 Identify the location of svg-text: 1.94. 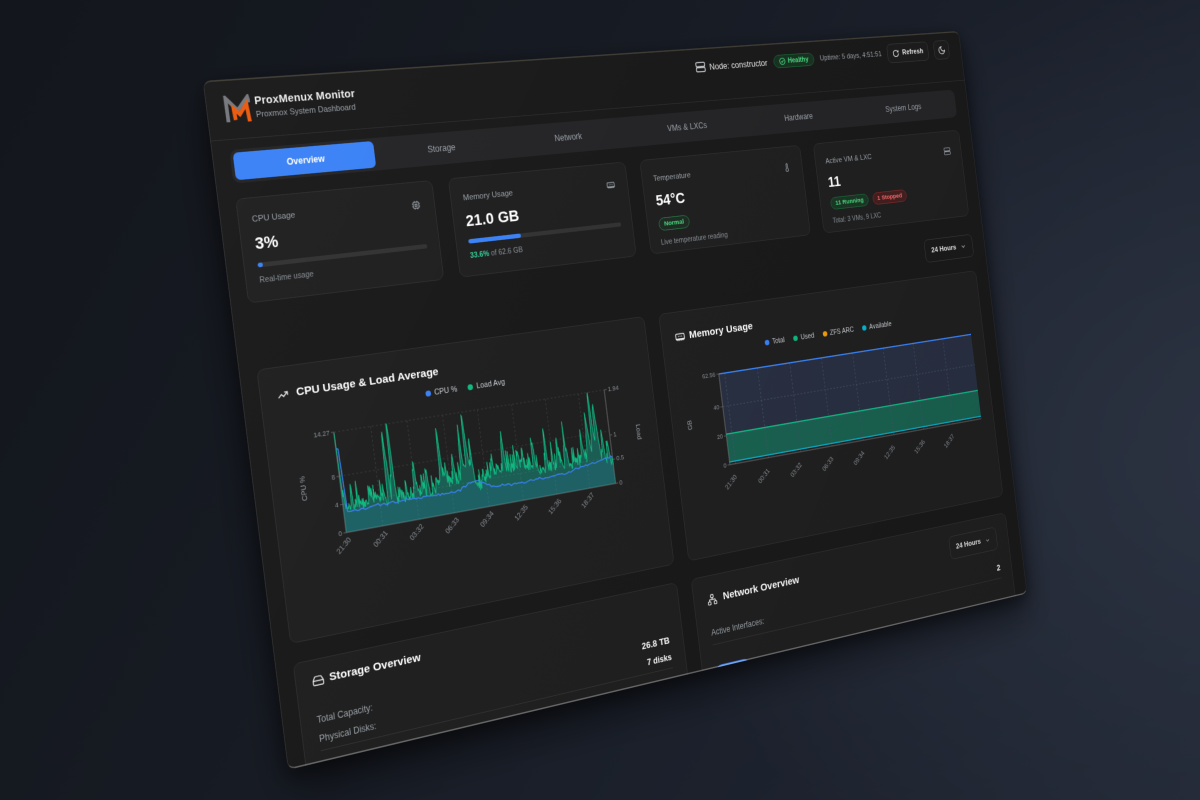
(614, 389).